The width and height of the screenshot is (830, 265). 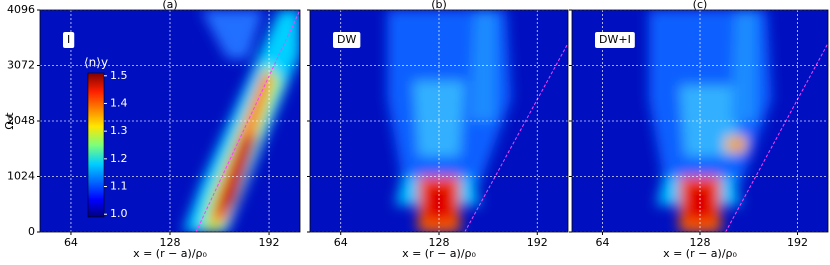 I want to click on panel-title: (c), so click(x=700, y=5).